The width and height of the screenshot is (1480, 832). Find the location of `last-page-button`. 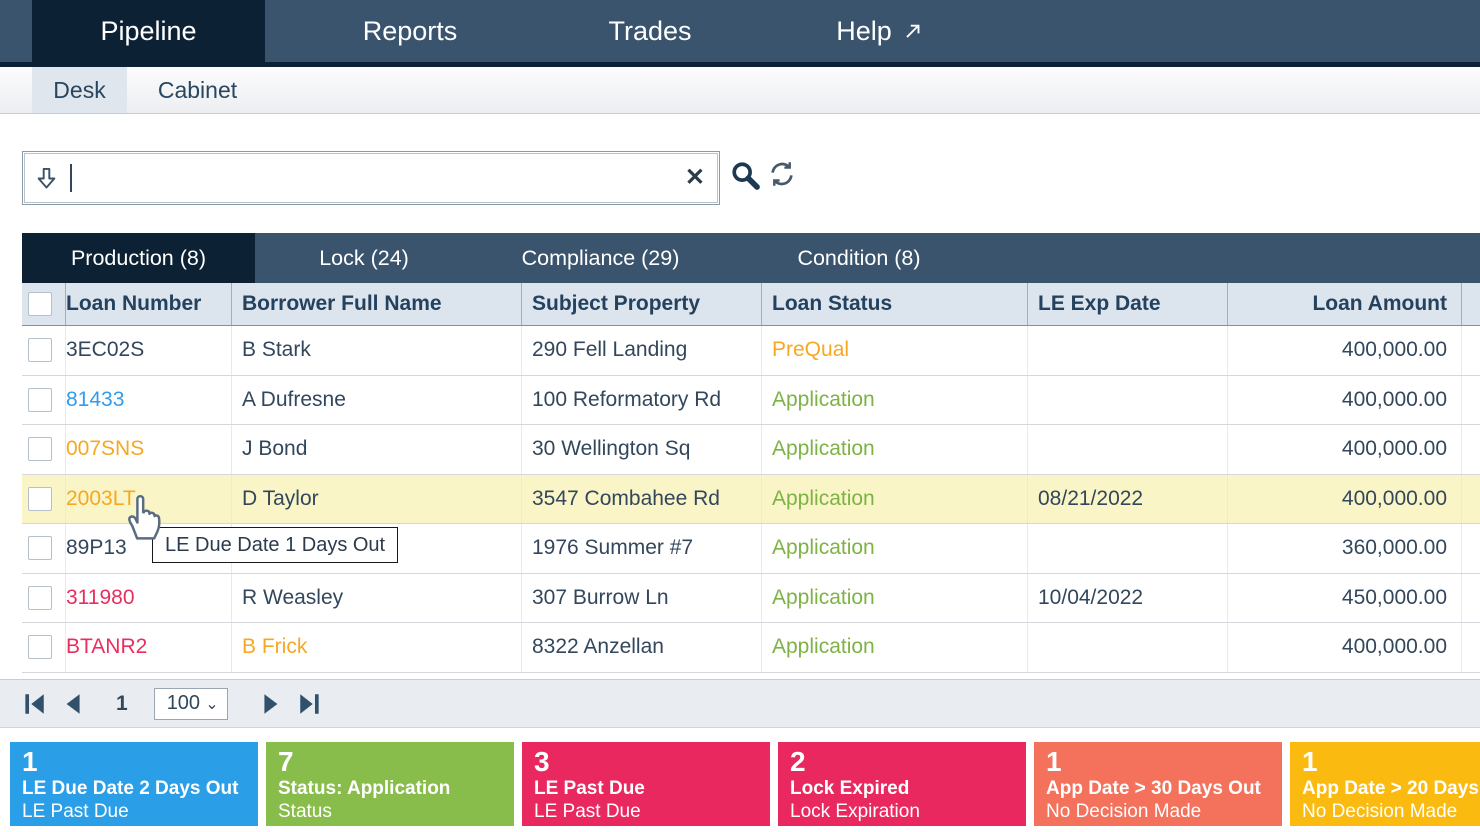

last-page-button is located at coordinates (310, 704).